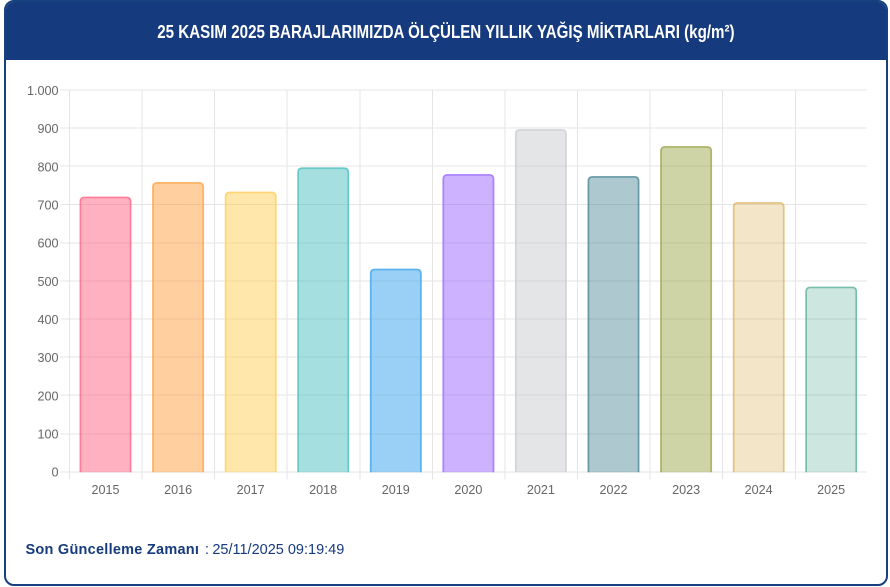 Image resolution: width=890 pixels, height=587 pixels. I want to click on svg-text: 800, so click(47, 167).